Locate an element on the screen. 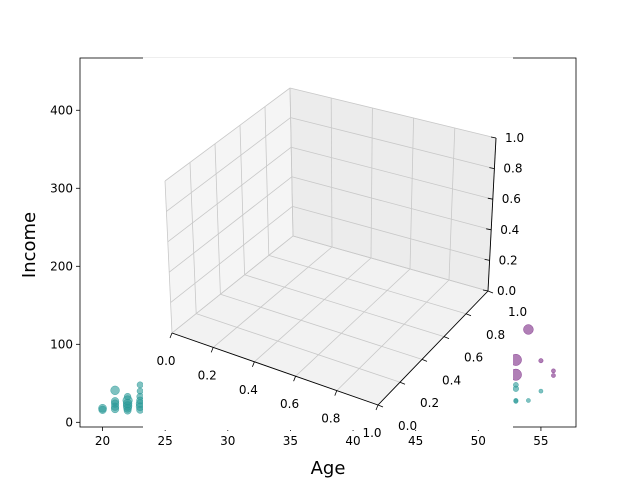 The width and height of the screenshot is (640, 480). y3d-tick-label: 0.4 is located at coordinates (451, 380).